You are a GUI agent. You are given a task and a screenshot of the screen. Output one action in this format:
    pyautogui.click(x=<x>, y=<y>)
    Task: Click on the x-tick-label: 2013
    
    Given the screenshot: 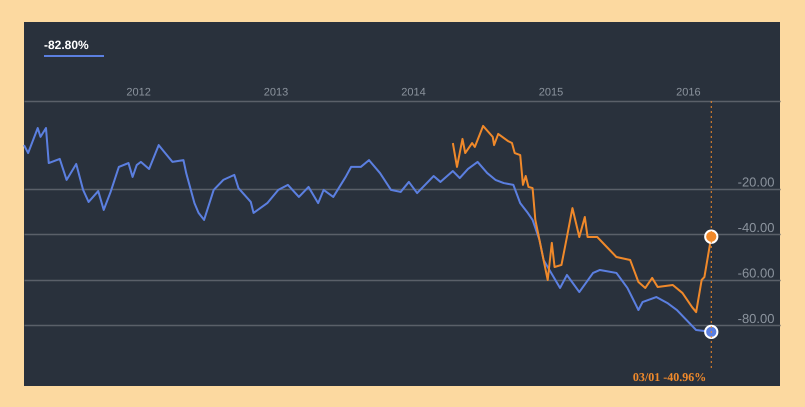 What is the action you would take?
    pyautogui.click(x=276, y=92)
    